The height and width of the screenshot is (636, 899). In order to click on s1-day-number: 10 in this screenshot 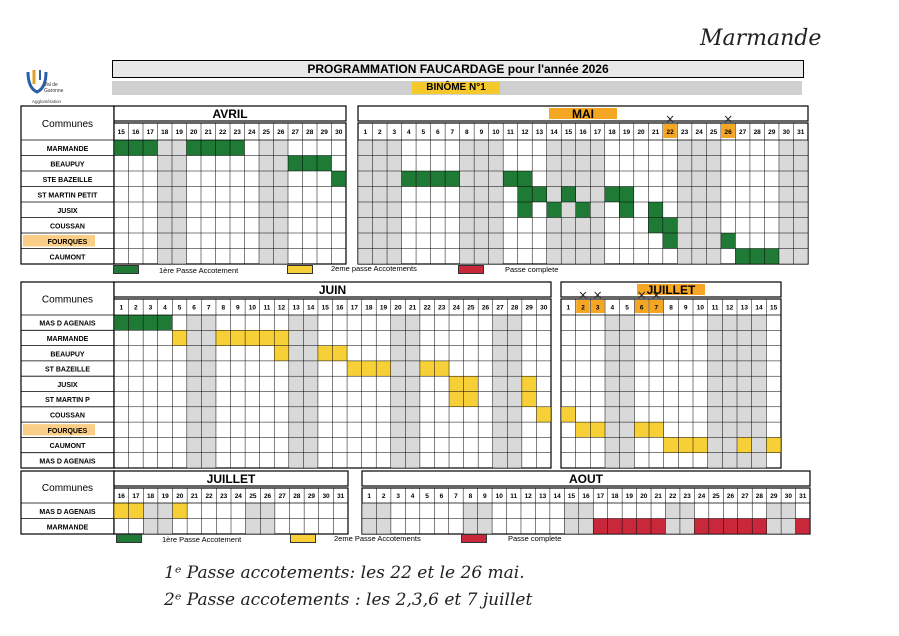, I will do `click(496, 132)`.